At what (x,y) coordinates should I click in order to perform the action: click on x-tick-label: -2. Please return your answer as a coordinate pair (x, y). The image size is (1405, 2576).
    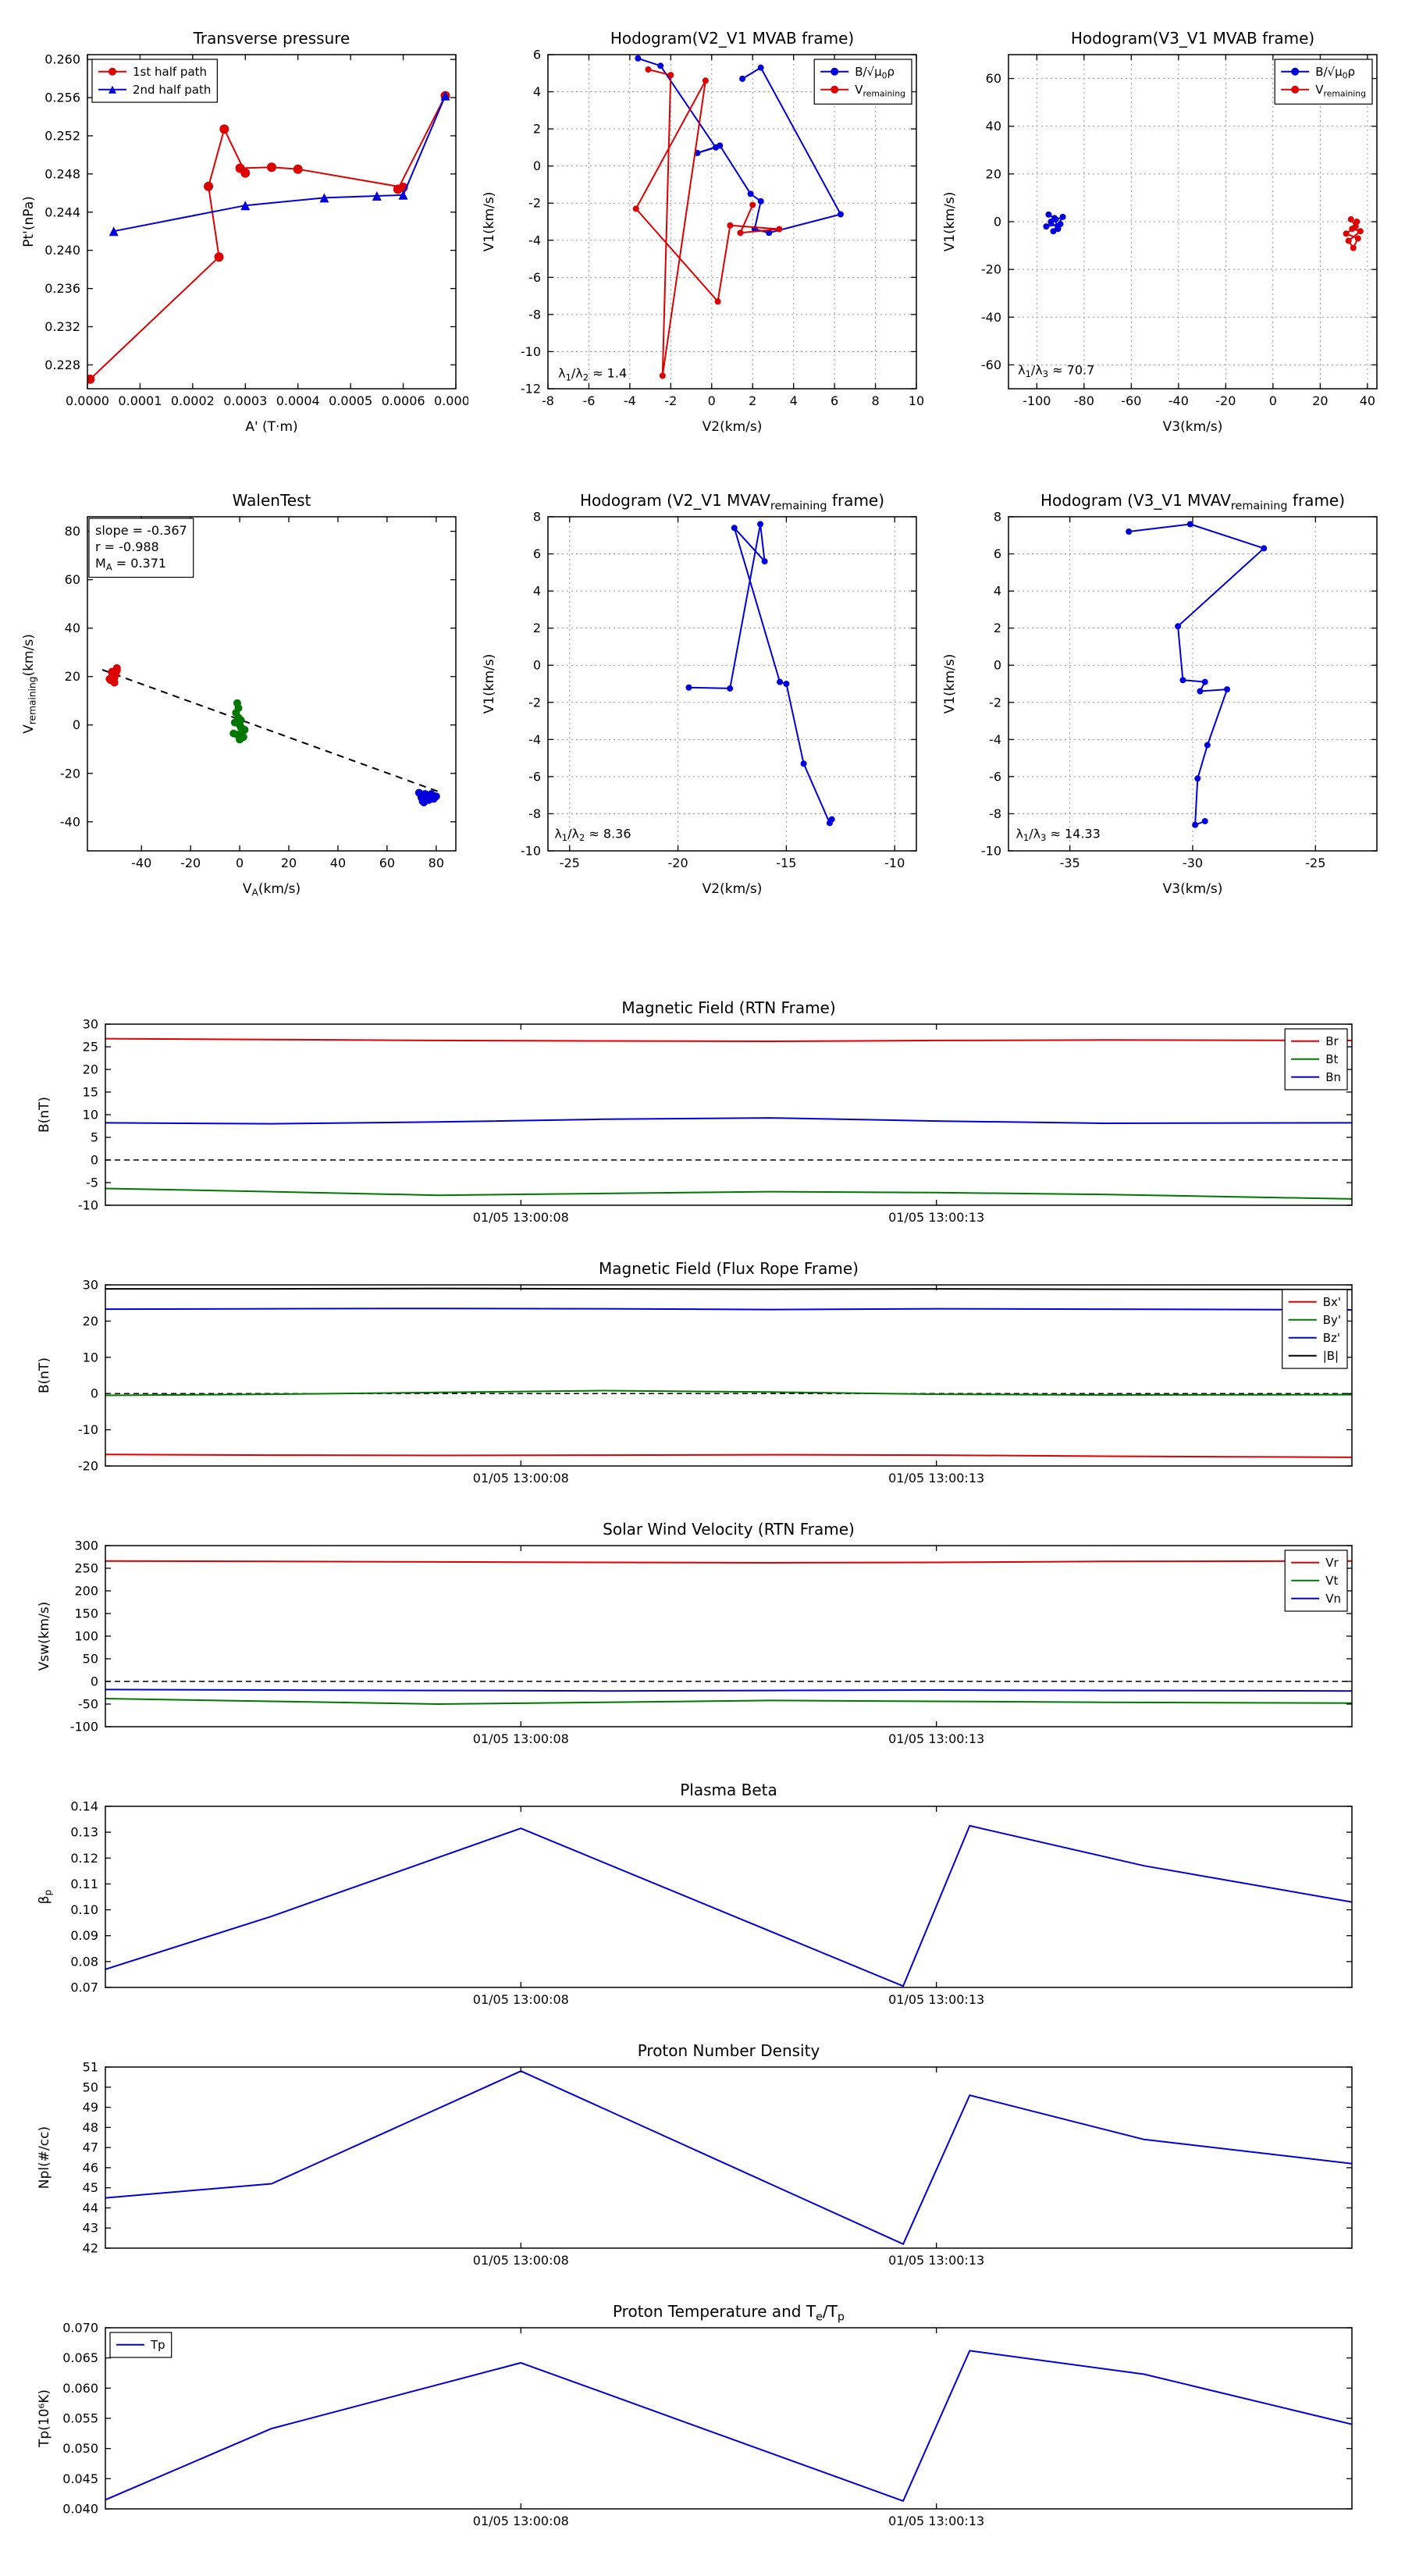
    Looking at the image, I should click on (671, 400).